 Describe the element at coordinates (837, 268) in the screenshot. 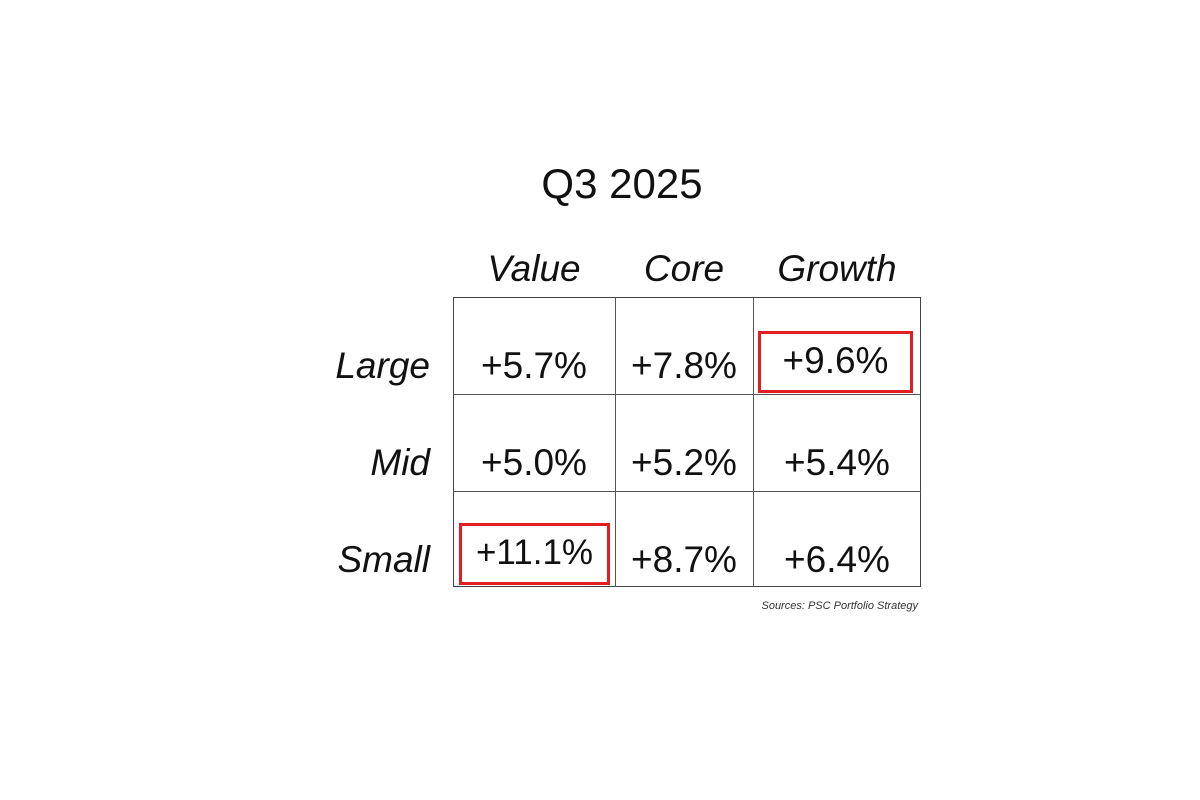

I see `column-header: Growth` at that location.